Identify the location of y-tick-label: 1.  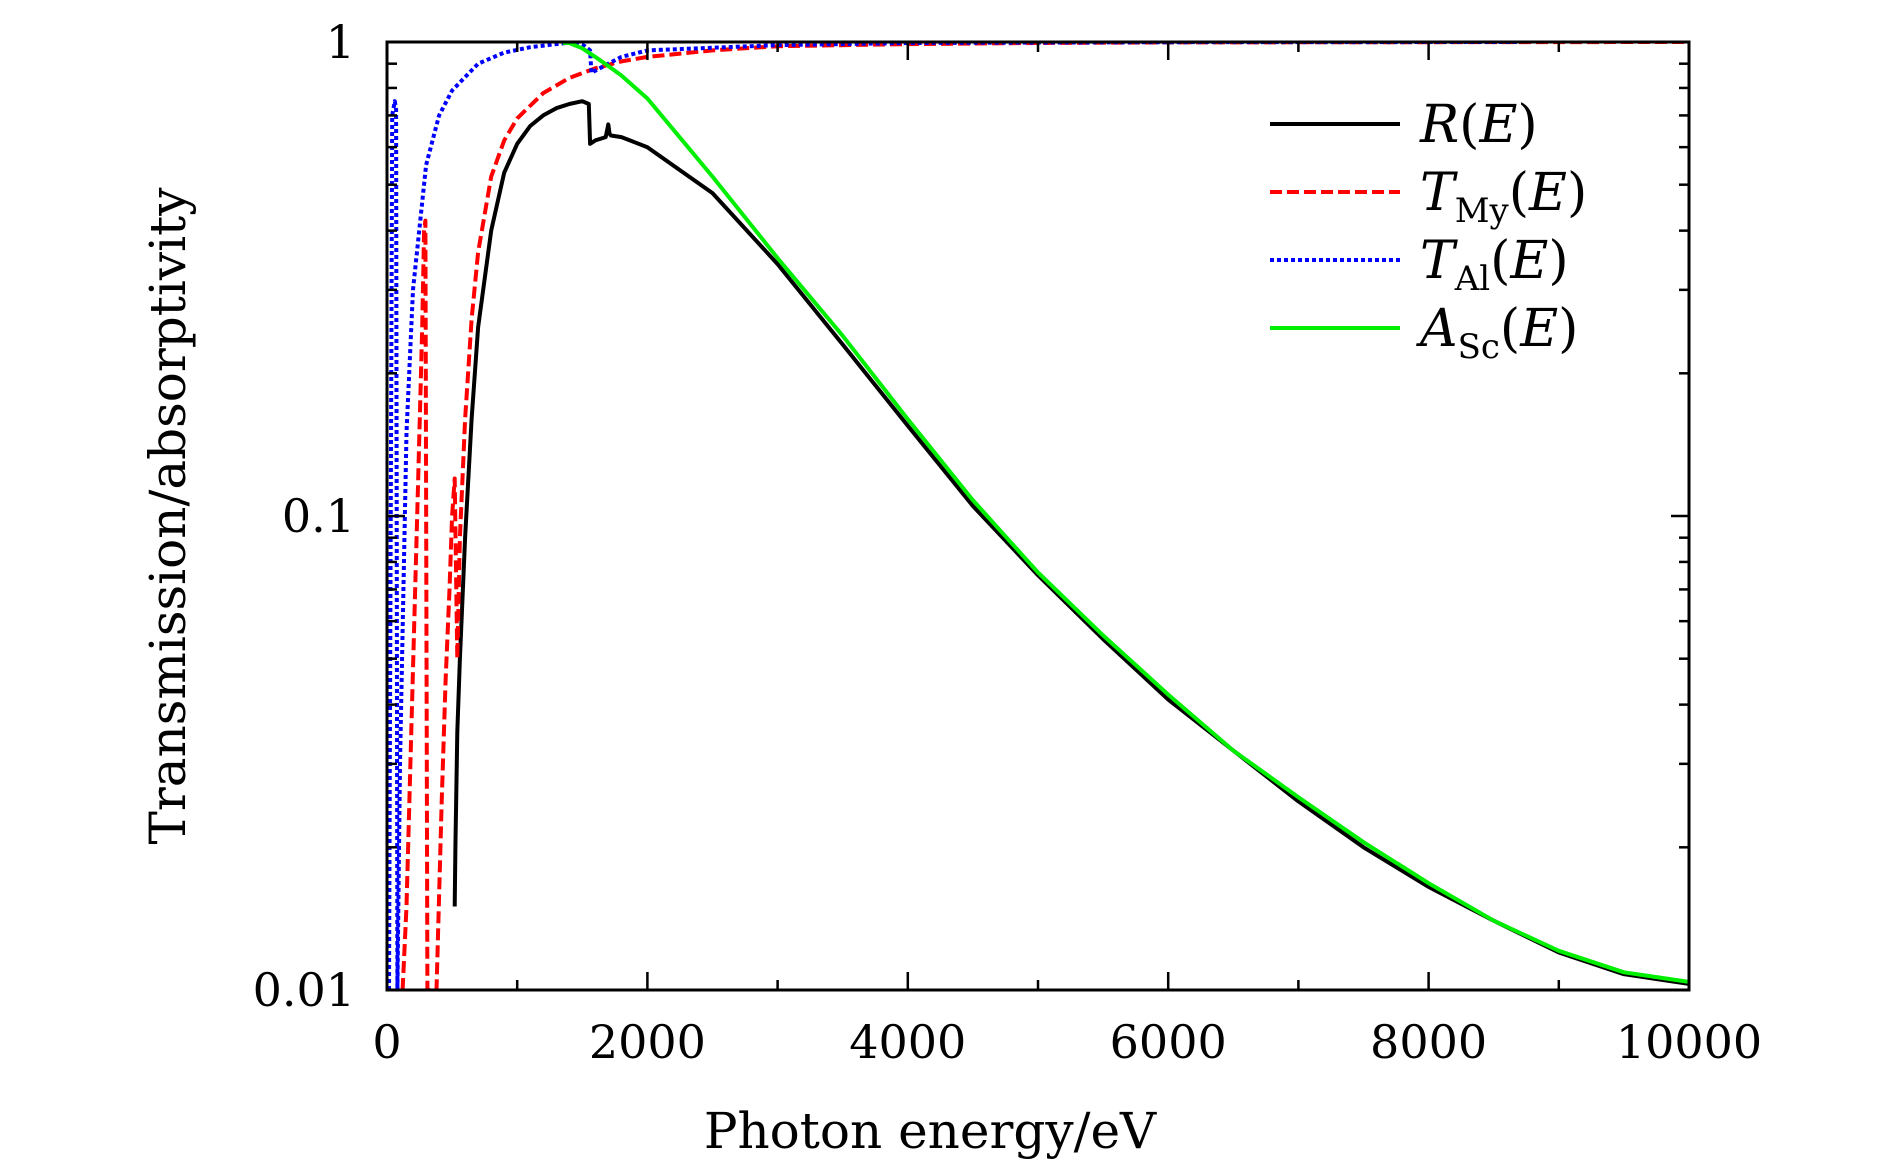
(340, 42).